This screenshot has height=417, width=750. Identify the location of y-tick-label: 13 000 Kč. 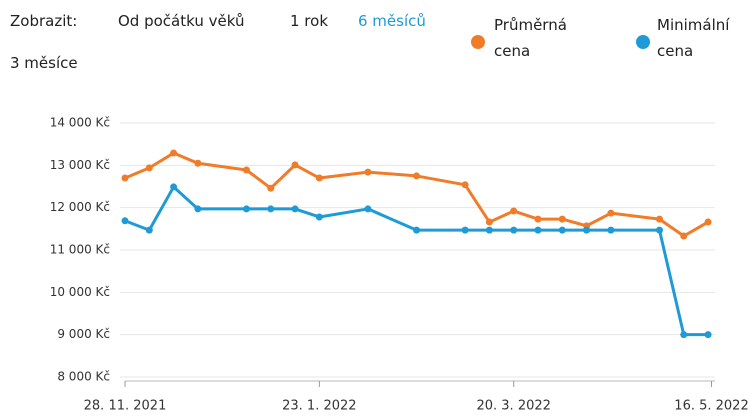
(80, 165).